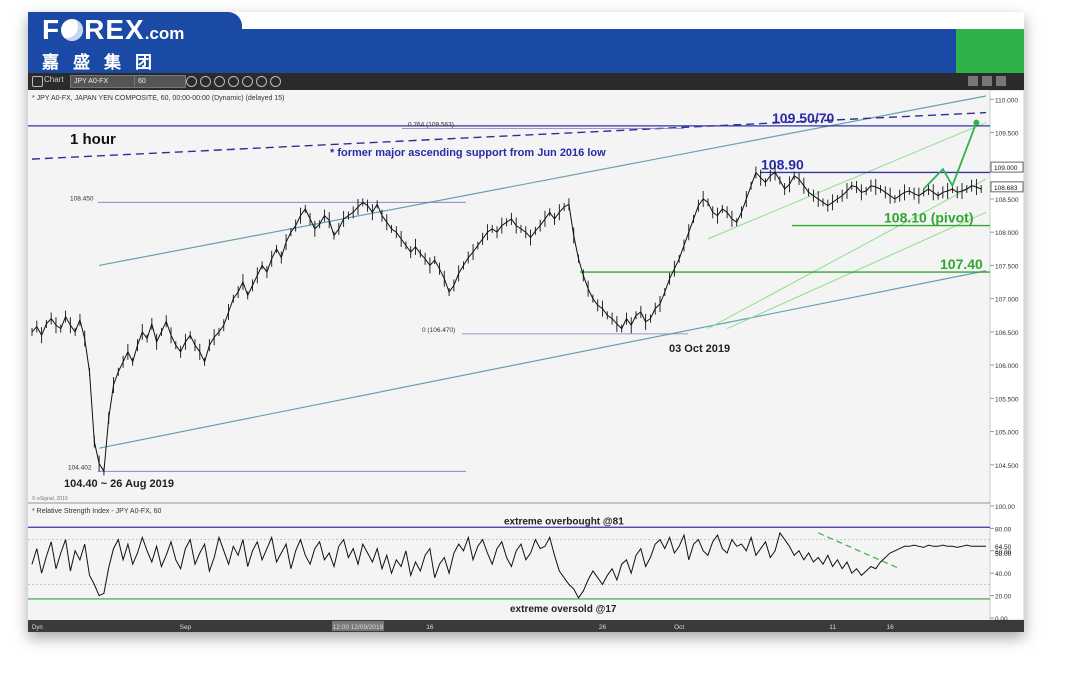  What do you see at coordinates (1006, 100) in the screenshot?
I see `price-tick-label: 110.000` at bounding box center [1006, 100].